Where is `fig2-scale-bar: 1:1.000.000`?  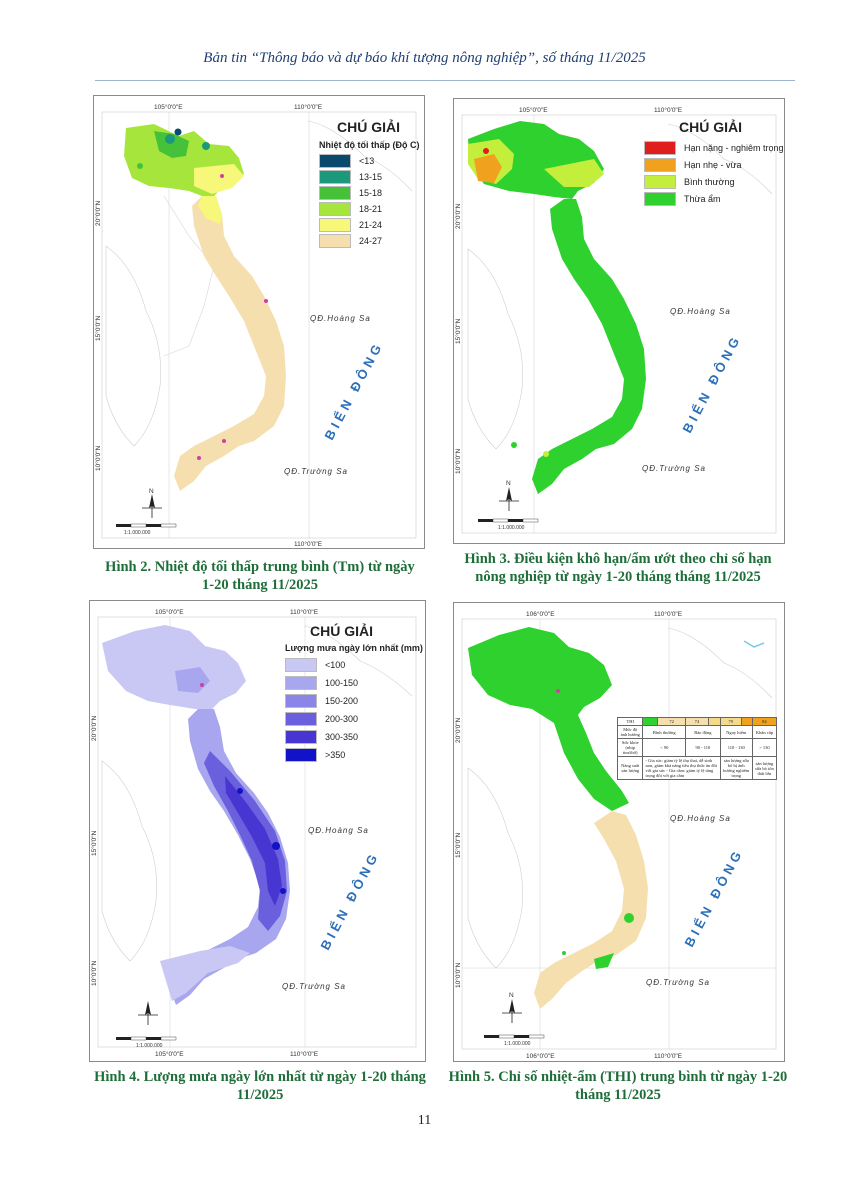
fig2-scale-bar: 1:1.000.000 is located at coordinates (146, 529).